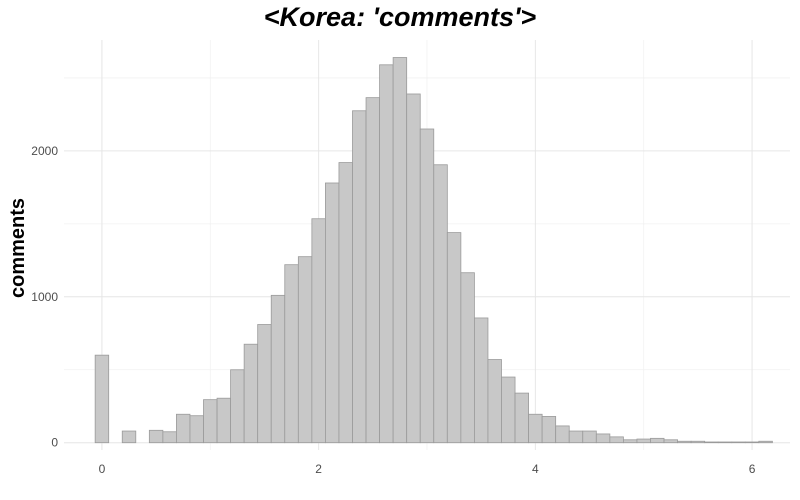  What do you see at coordinates (18, 248) in the screenshot?
I see `y-axis-title: comments` at bounding box center [18, 248].